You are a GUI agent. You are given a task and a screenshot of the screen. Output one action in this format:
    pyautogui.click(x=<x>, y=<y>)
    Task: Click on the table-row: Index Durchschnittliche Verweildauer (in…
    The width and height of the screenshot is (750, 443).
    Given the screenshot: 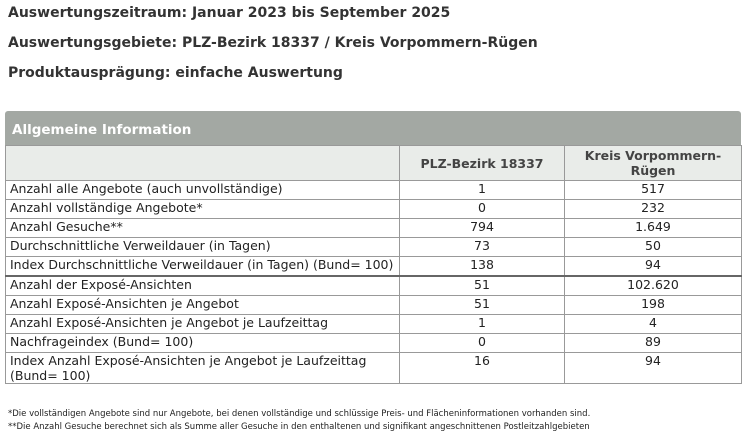 What is the action you would take?
    pyautogui.click(x=373, y=266)
    